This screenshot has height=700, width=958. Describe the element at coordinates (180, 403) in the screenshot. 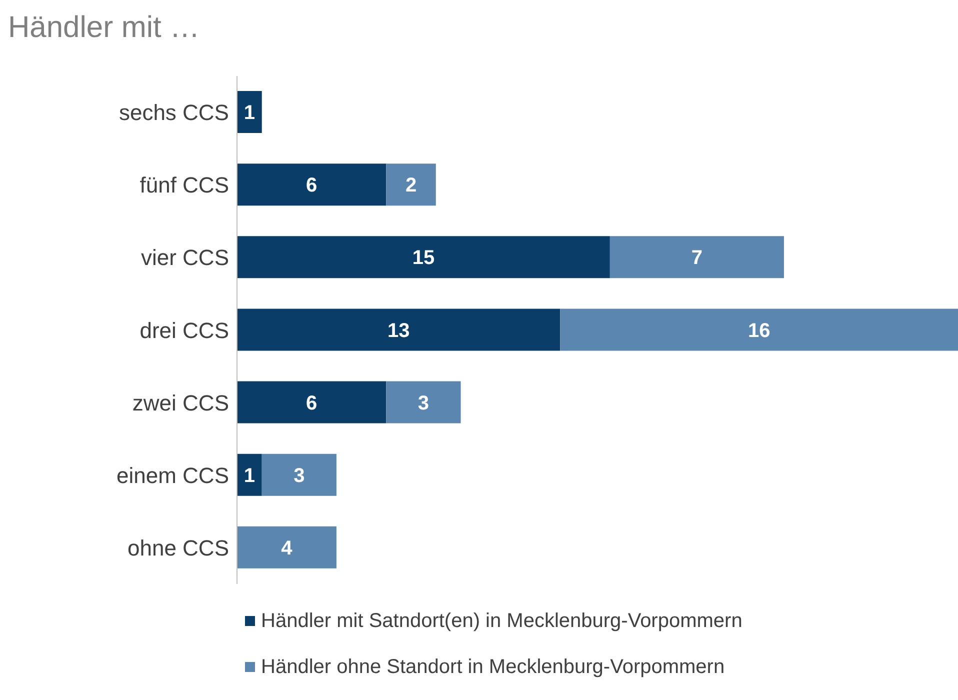

I see `y-tick-label: zwei CCS` at that location.